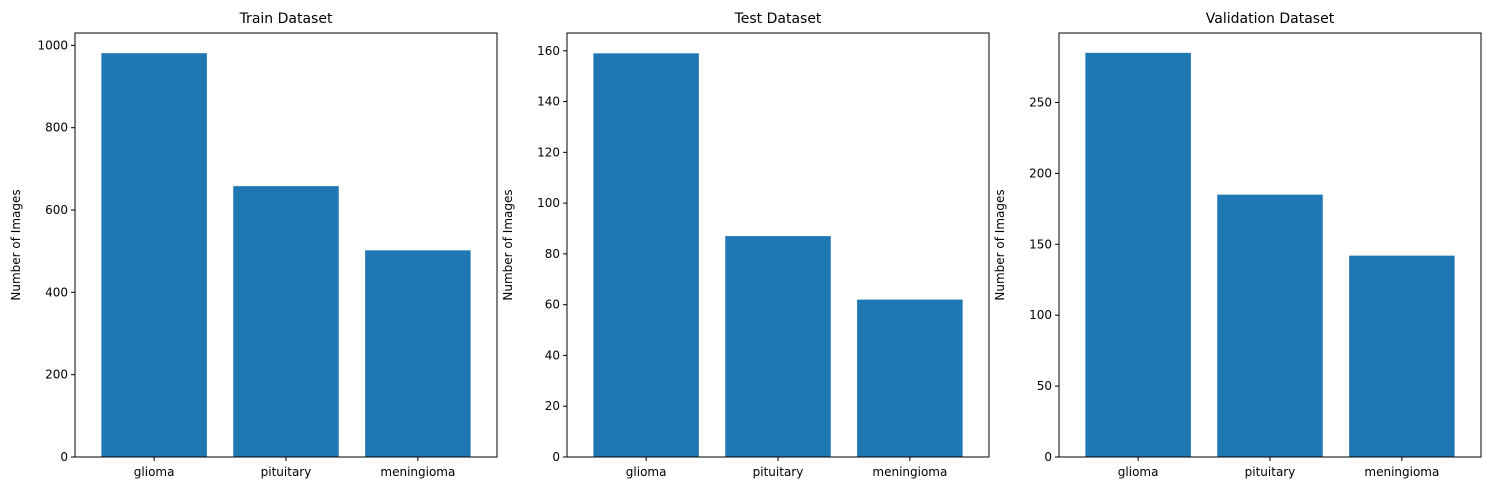 Image resolution: width=1489 pixels, height=494 pixels. I want to click on chart-title: Train Dataset, so click(286, 19).